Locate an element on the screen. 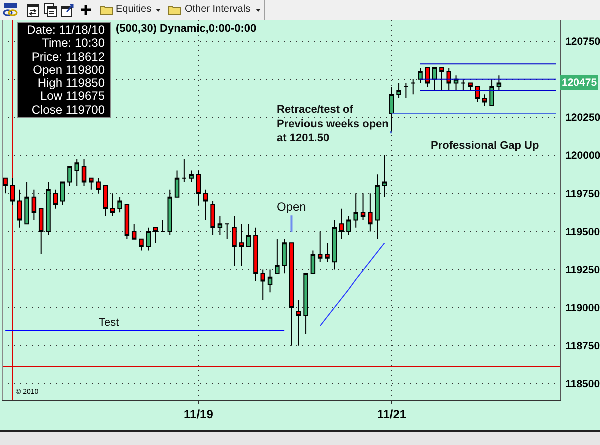 This screenshot has width=600, height=445. x-tick-label: 11/19 is located at coordinates (199, 414).